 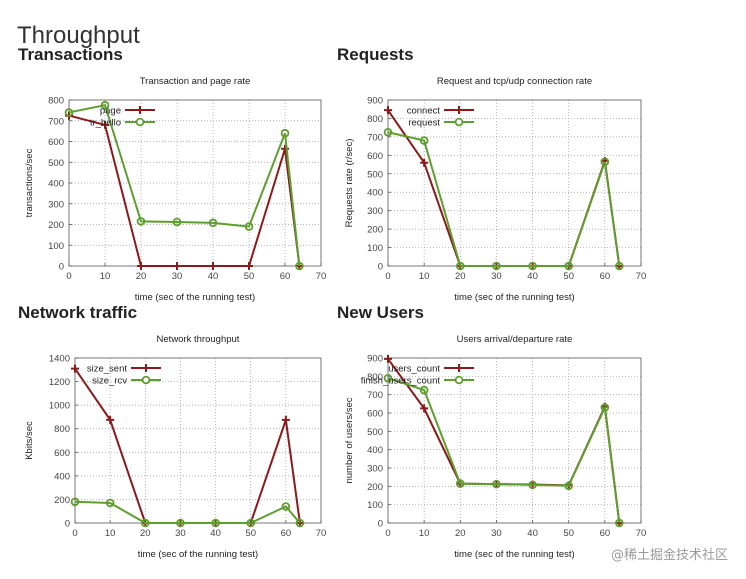 What do you see at coordinates (109, 381) in the screenshot?
I see `legend-label: size_rcv` at bounding box center [109, 381].